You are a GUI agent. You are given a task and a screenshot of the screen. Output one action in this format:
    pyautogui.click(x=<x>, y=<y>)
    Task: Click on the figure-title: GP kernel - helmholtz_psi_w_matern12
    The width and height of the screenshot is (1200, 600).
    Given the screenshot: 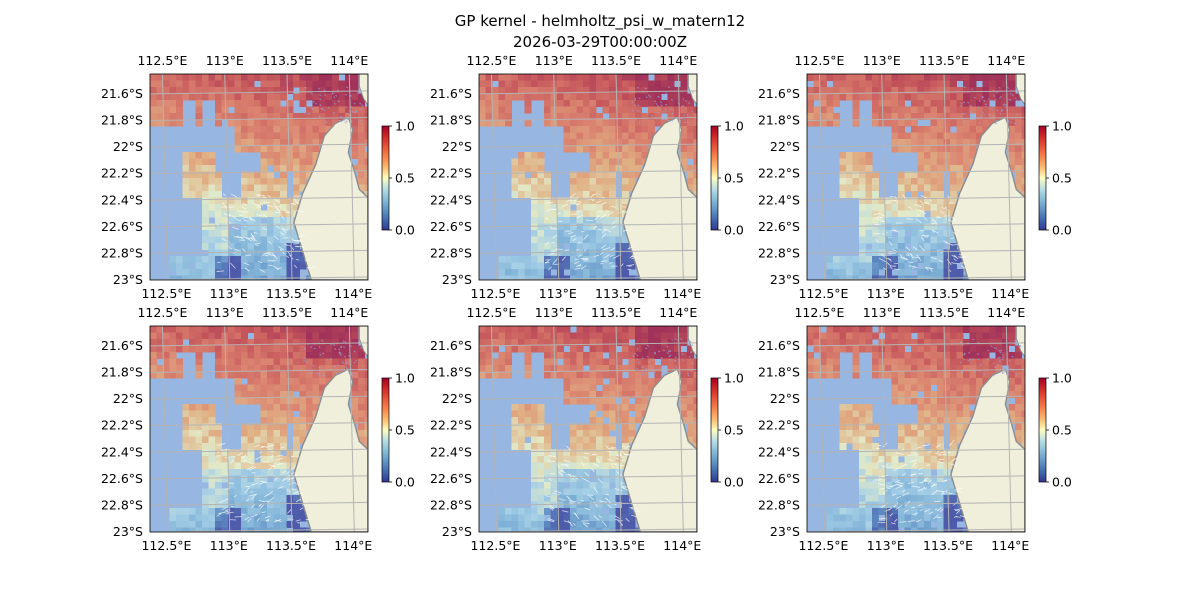 What is the action you would take?
    pyautogui.click(x=600, y=21)
    